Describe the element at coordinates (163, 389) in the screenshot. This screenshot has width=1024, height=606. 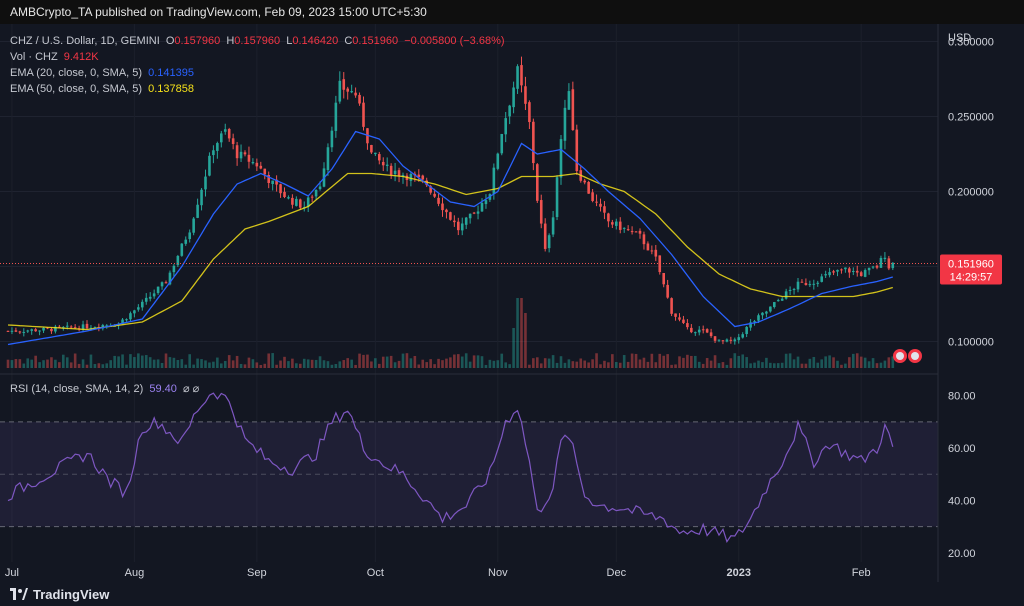
I see `legend-rsi-value: 59.40` at that location.